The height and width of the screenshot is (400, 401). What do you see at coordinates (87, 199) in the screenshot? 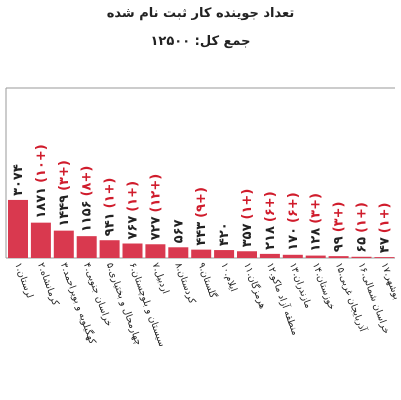
I see `value-label: ۱۱۵۶ (۸+)` at bounding box center [87, 199].